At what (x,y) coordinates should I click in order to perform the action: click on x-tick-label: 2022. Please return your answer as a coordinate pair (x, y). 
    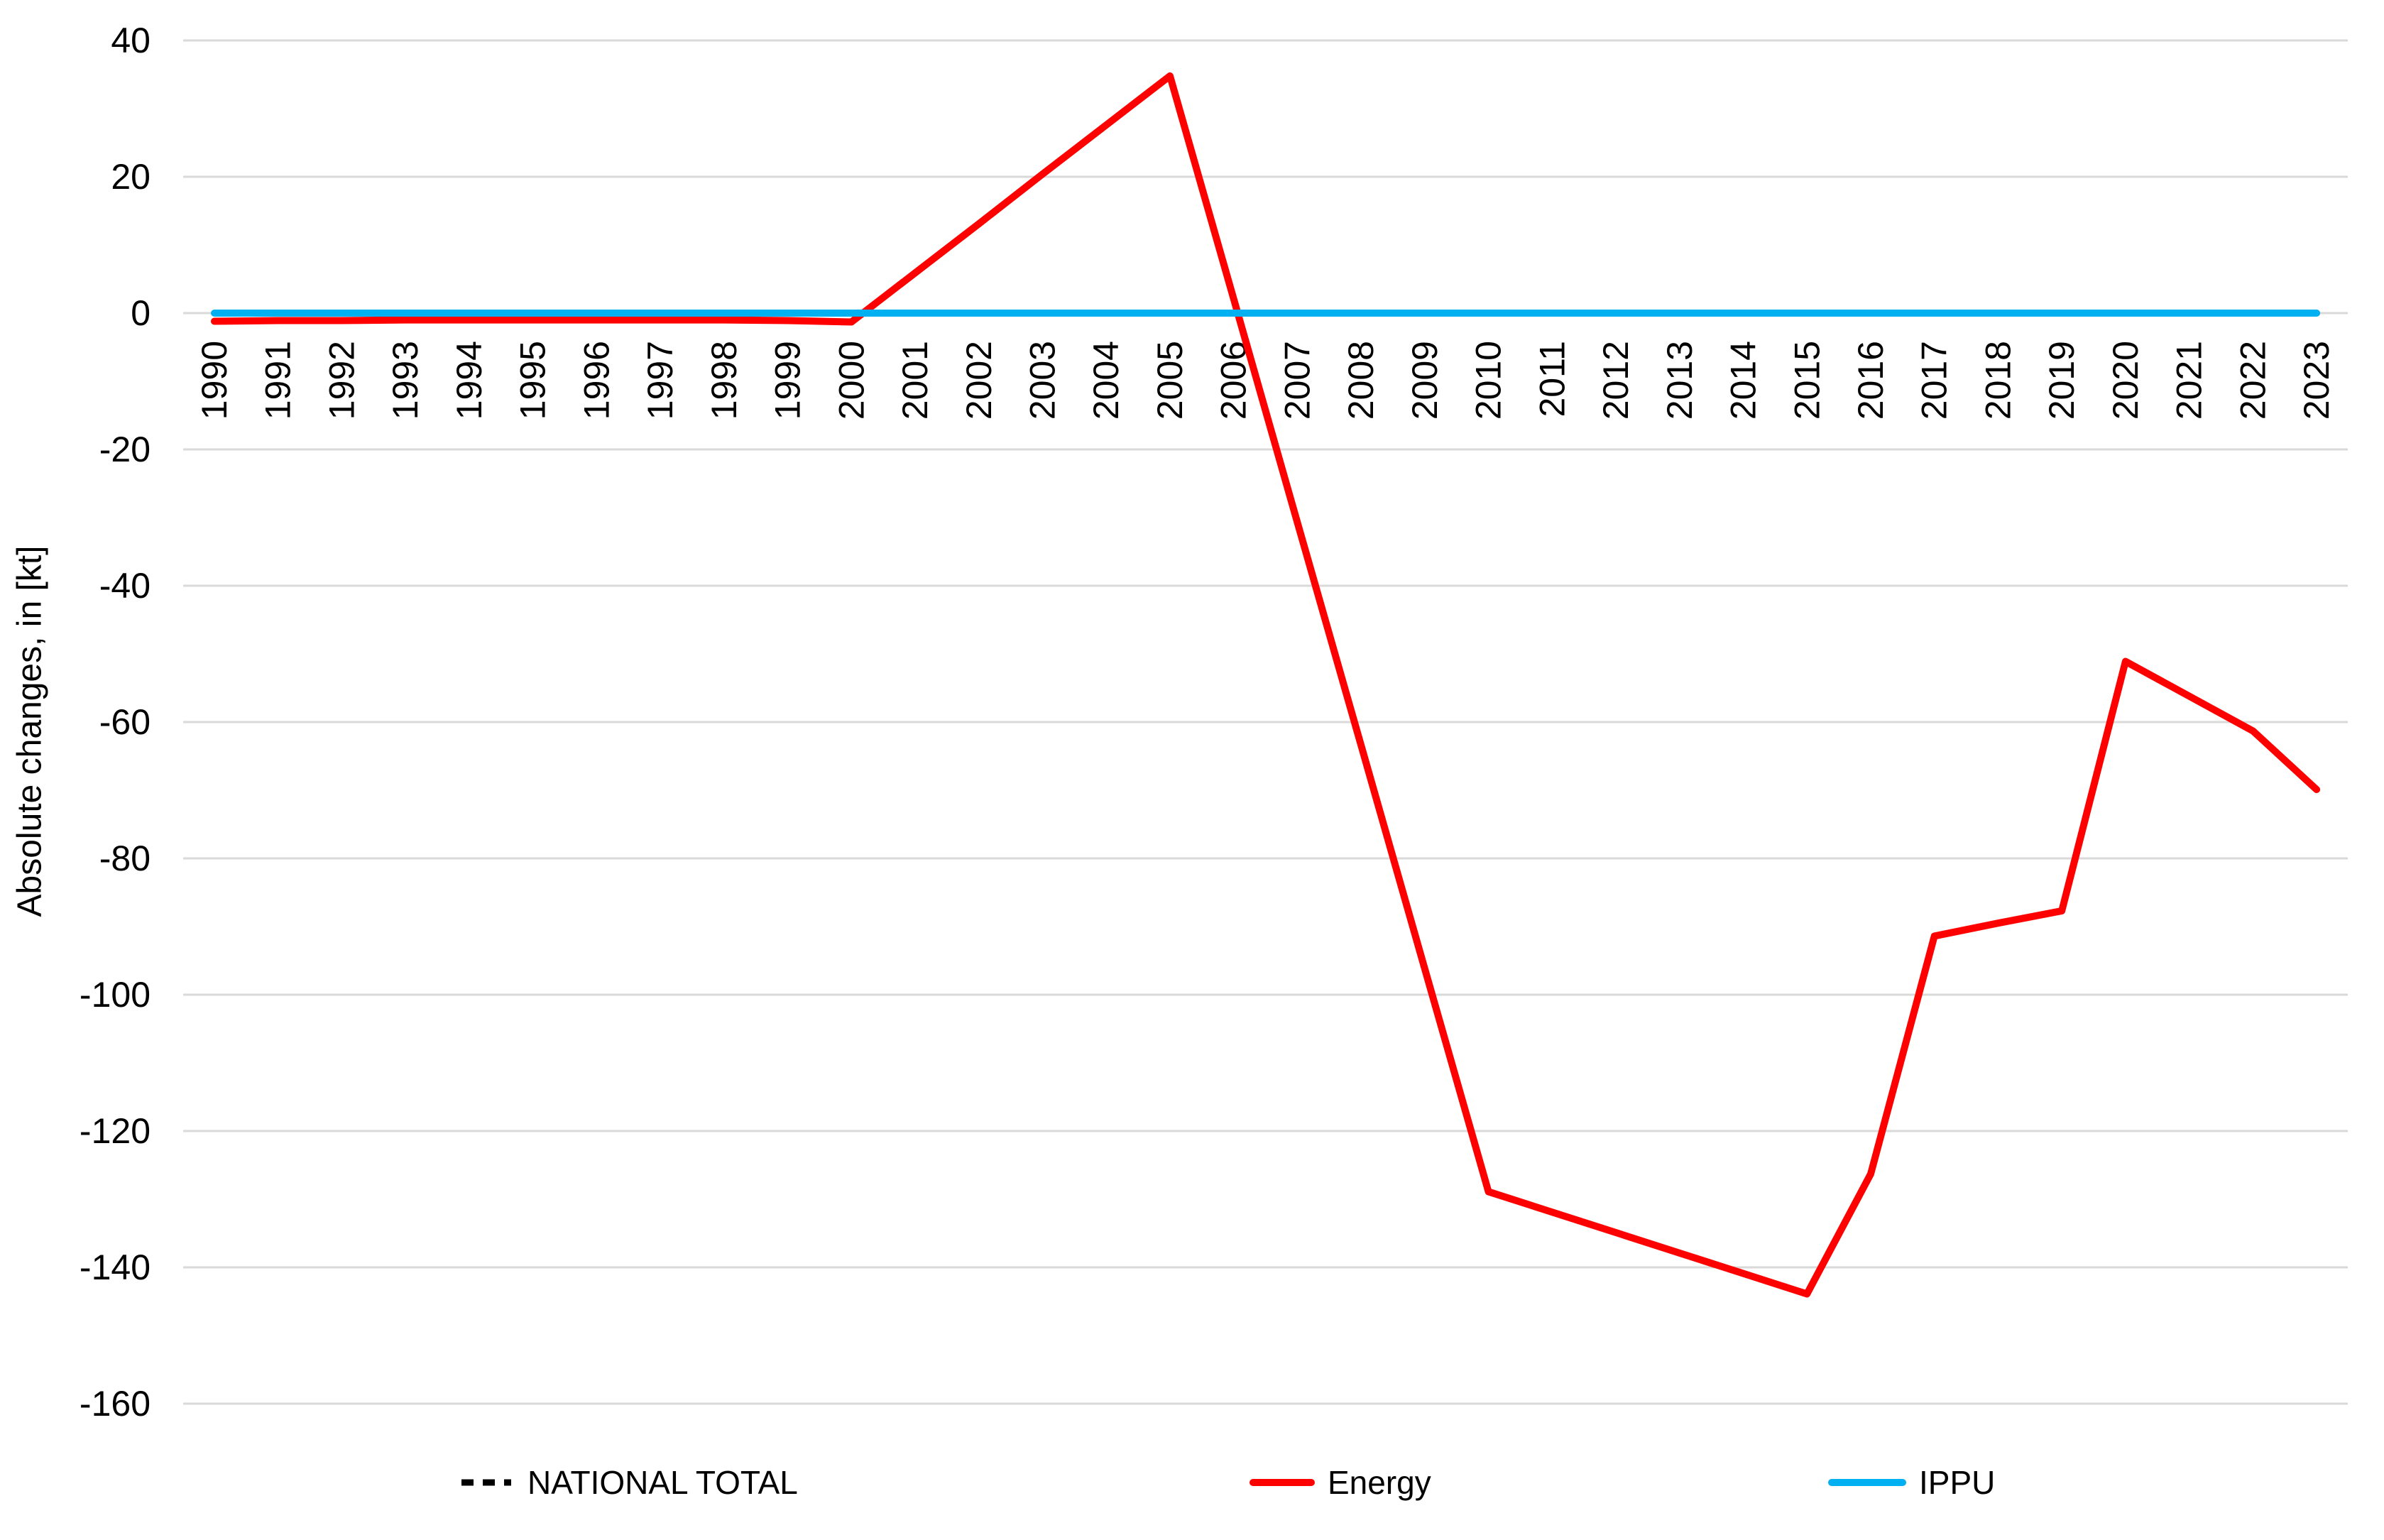
    Looking at the image, I should click on (2253, 380).